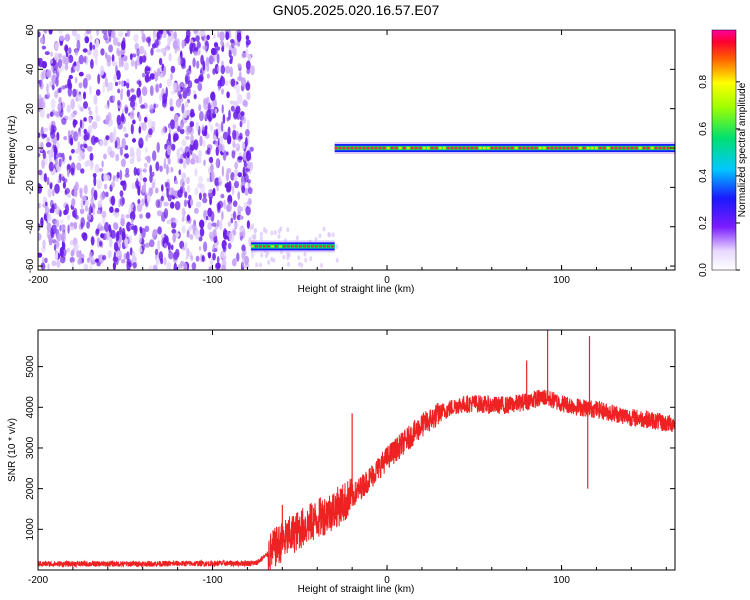 Image resolution: width=750 pixels, height=600 pixels. Describe the element at coordinates (724, 150) in the screenshot. I see `colorbar-gradient` at that location.